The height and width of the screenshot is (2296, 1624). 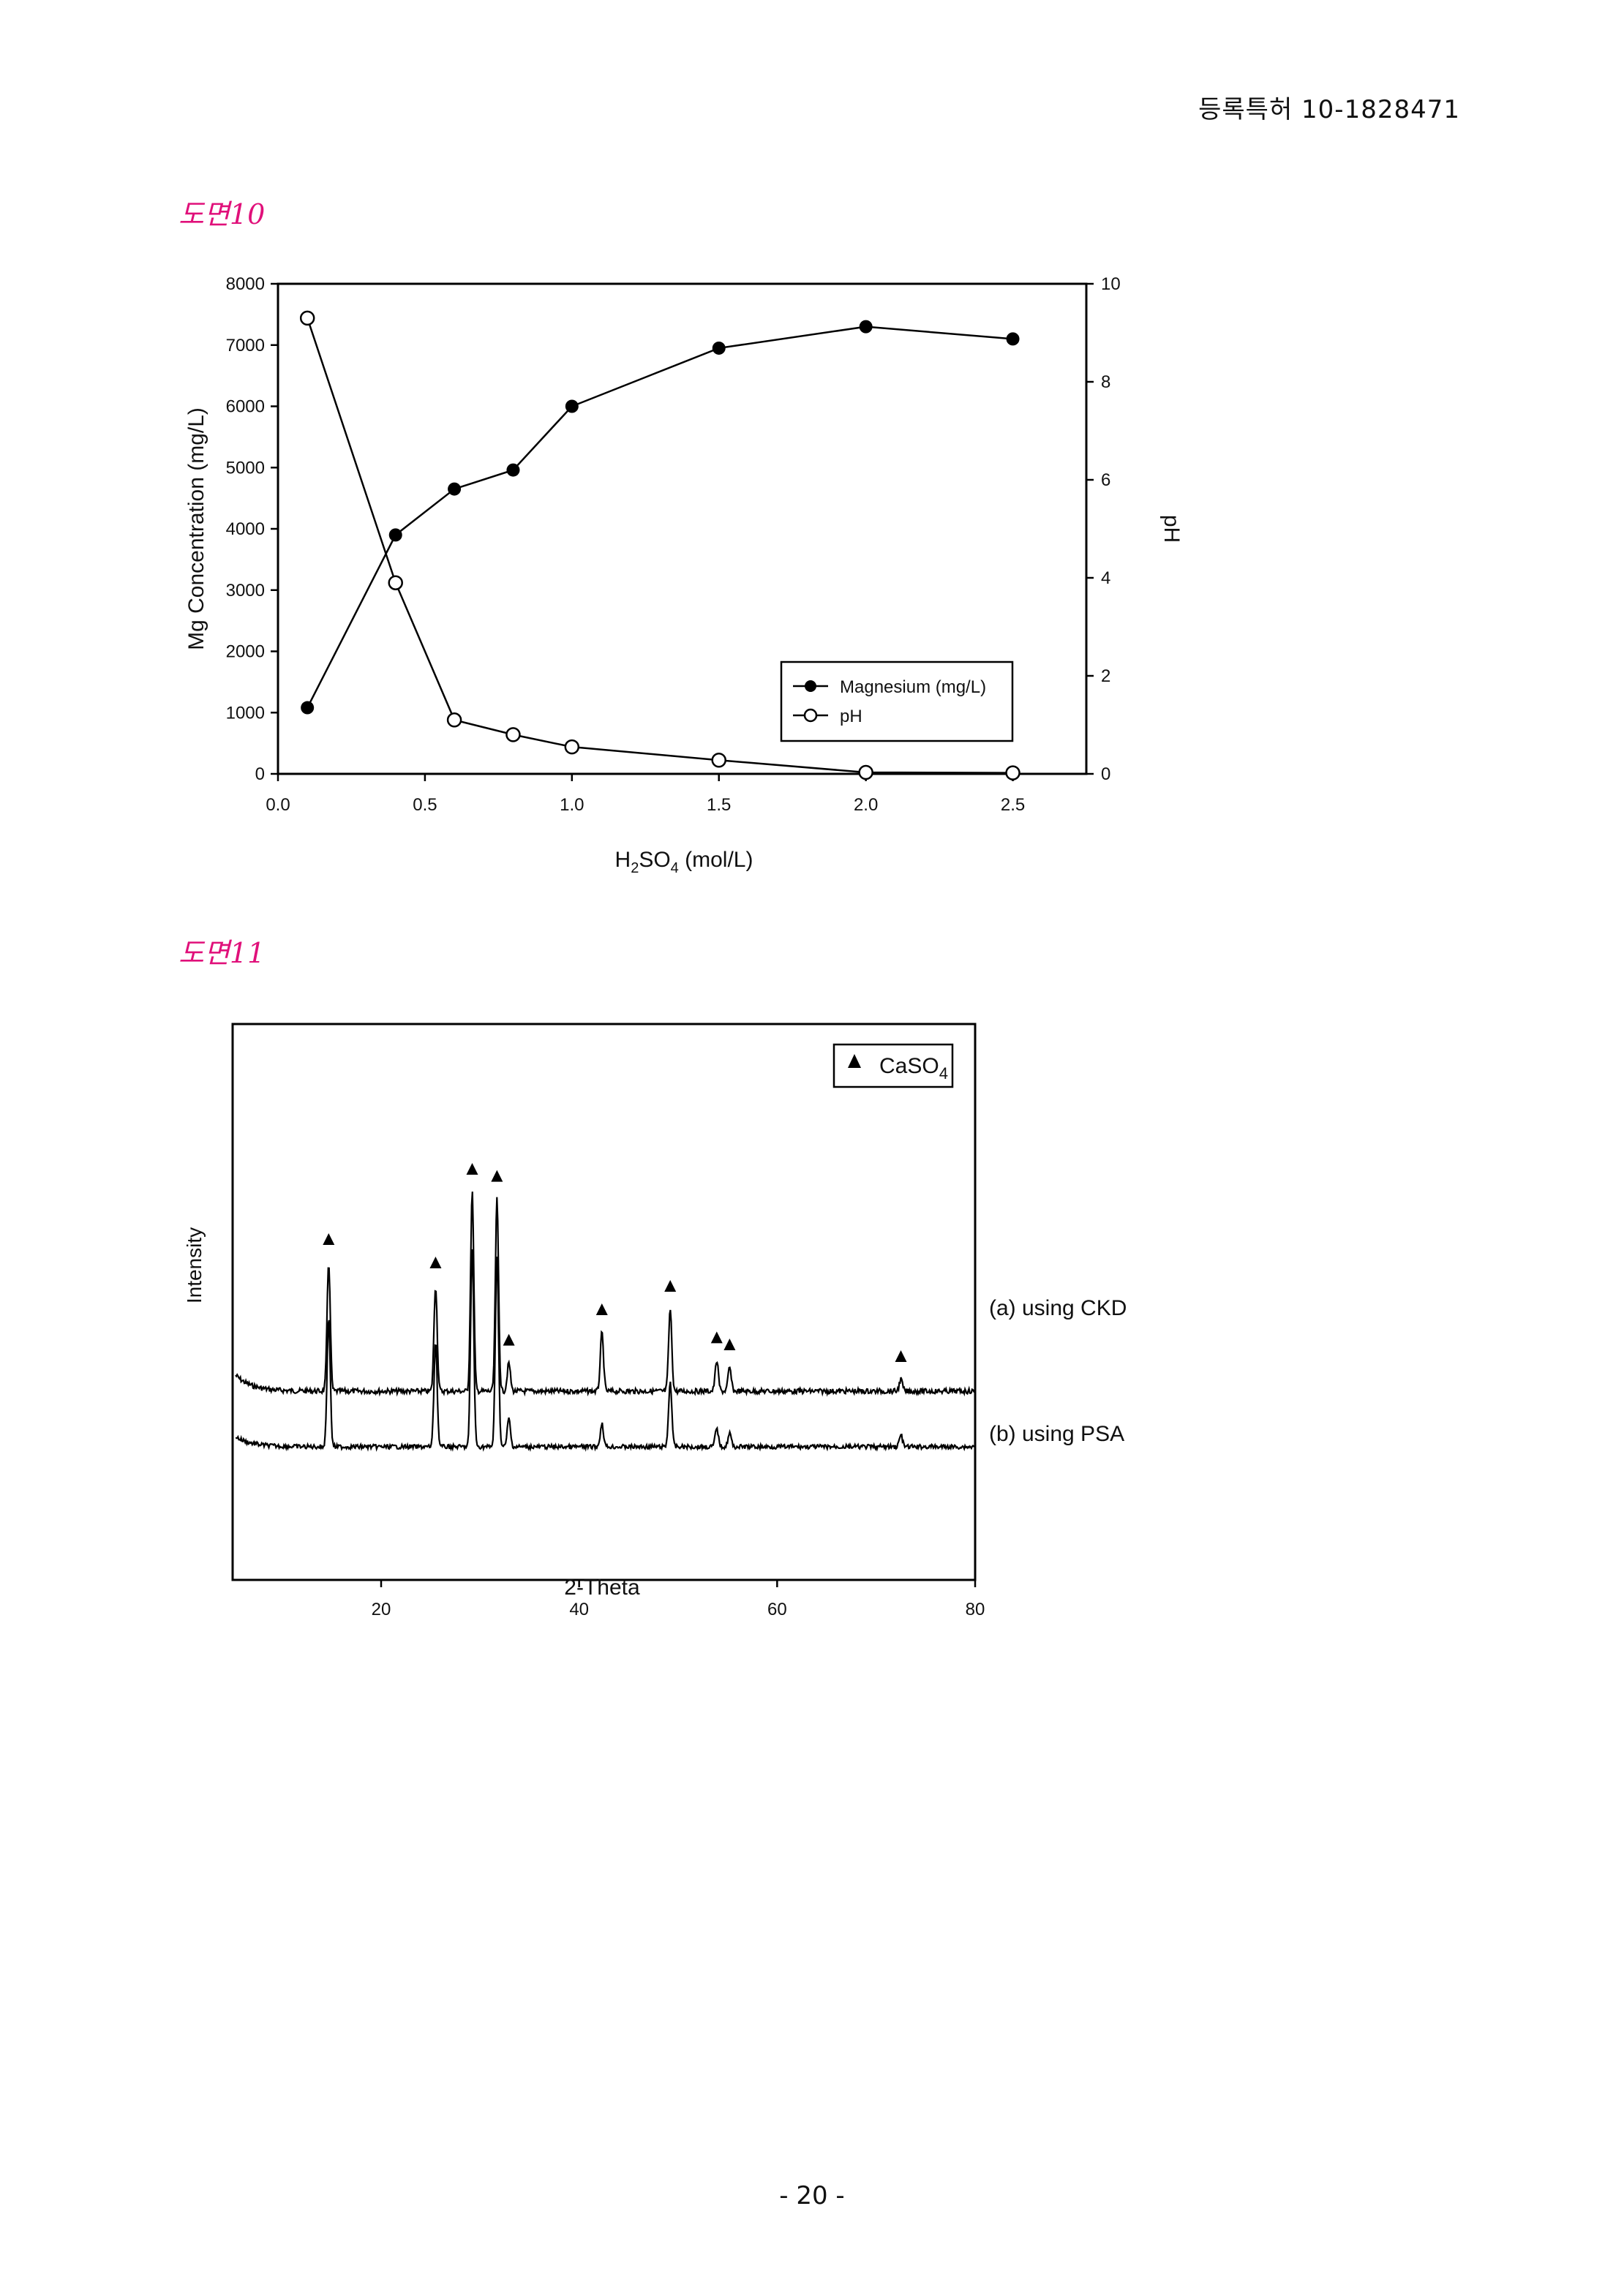 I want to click on legend-caso4-label: CaSO4, so click(x=913, y=1068).